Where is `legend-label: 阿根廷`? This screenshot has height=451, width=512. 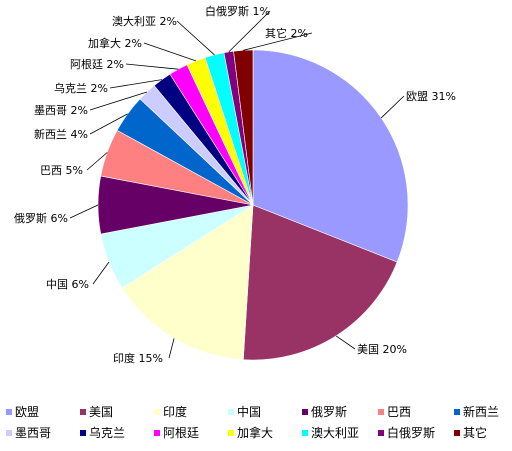 legend-label: 阿根廷 is located at coordinates (181, 433).